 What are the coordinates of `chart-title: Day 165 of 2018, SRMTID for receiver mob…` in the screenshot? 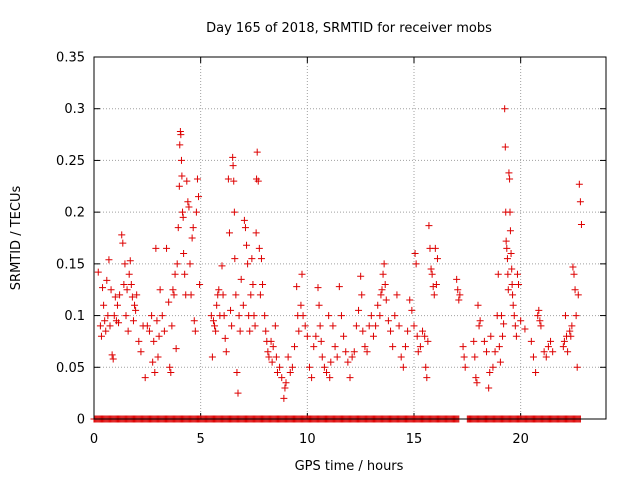 It's located at (349, 28).